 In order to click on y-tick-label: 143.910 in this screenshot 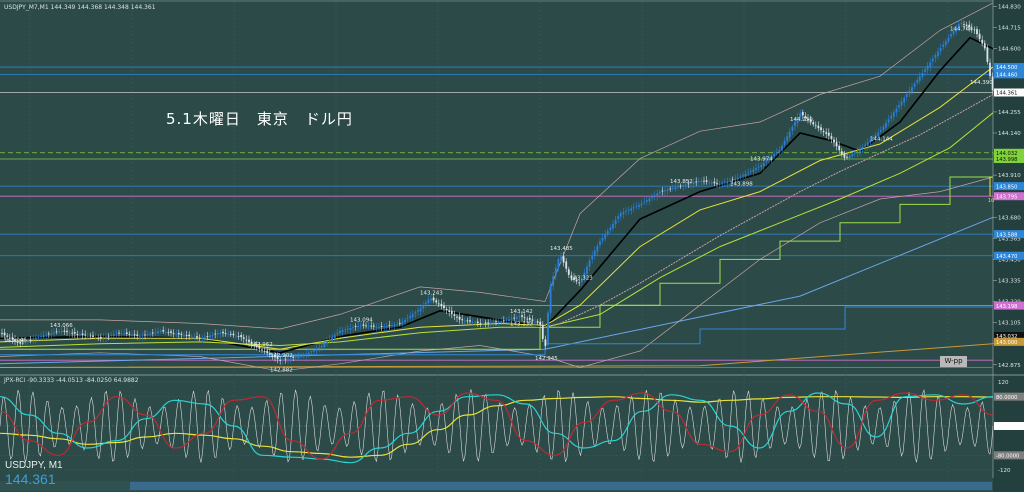, I will do `click(1009, 176)`.